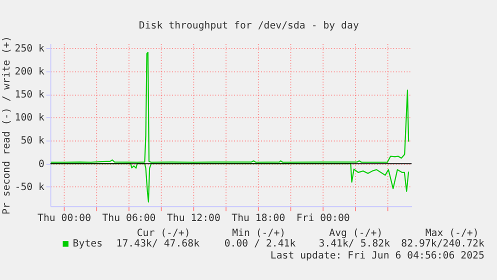 The height and width of the screenshot is (280, 497). What do you see at coordinates (356, 233) in the screenshot?
I see `text: Avg (-/+)` at bounding box center [356, 233].